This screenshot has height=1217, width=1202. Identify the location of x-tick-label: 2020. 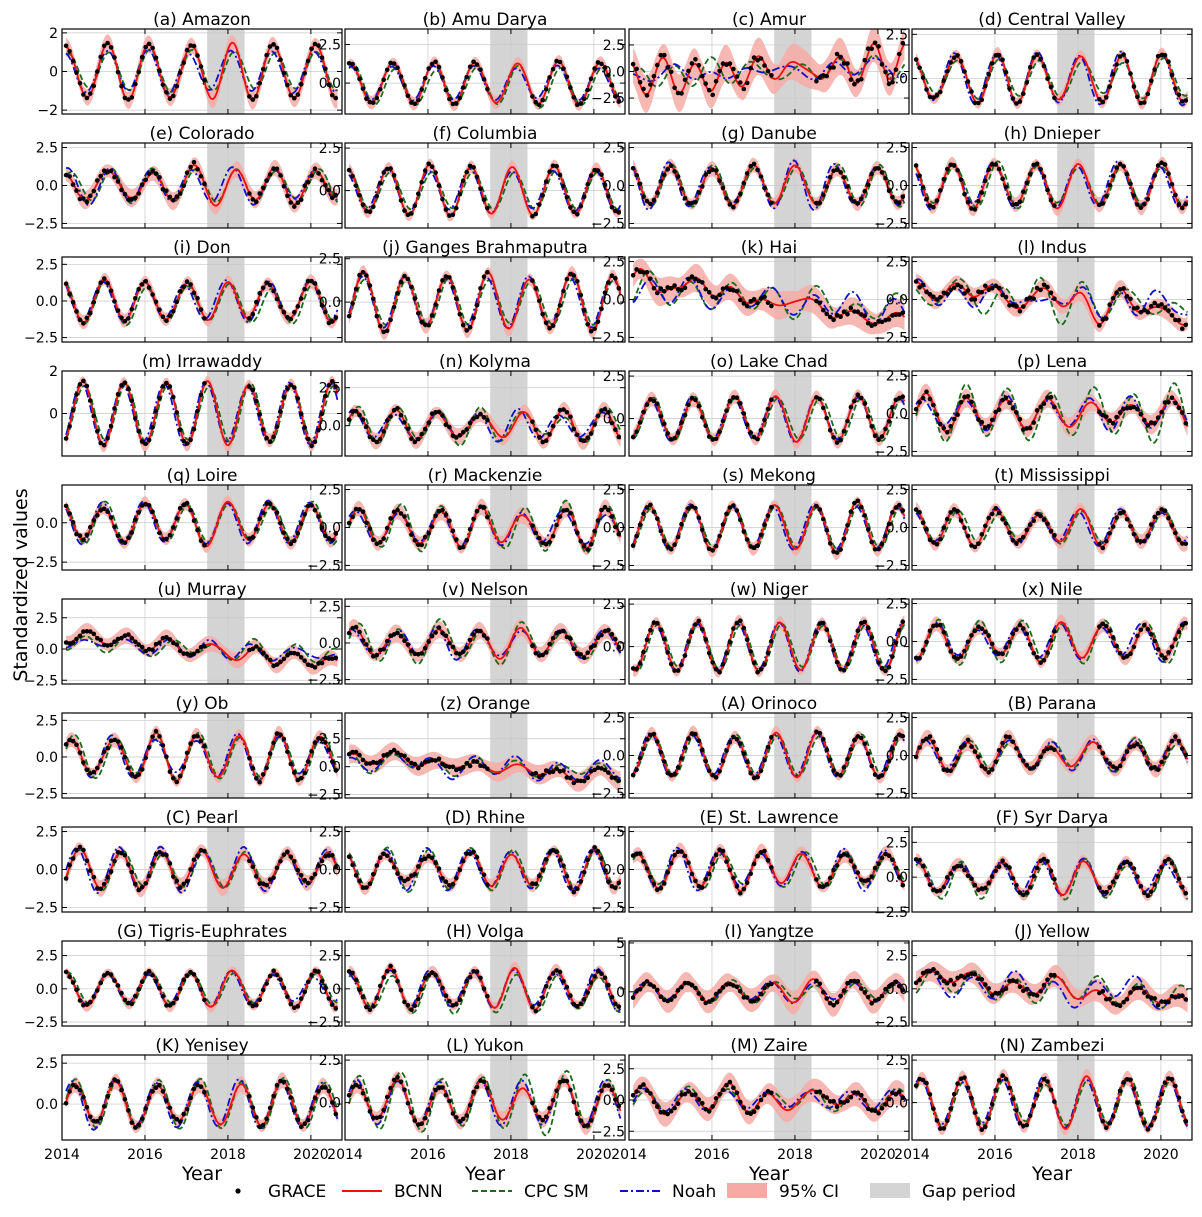
(878, 1155).